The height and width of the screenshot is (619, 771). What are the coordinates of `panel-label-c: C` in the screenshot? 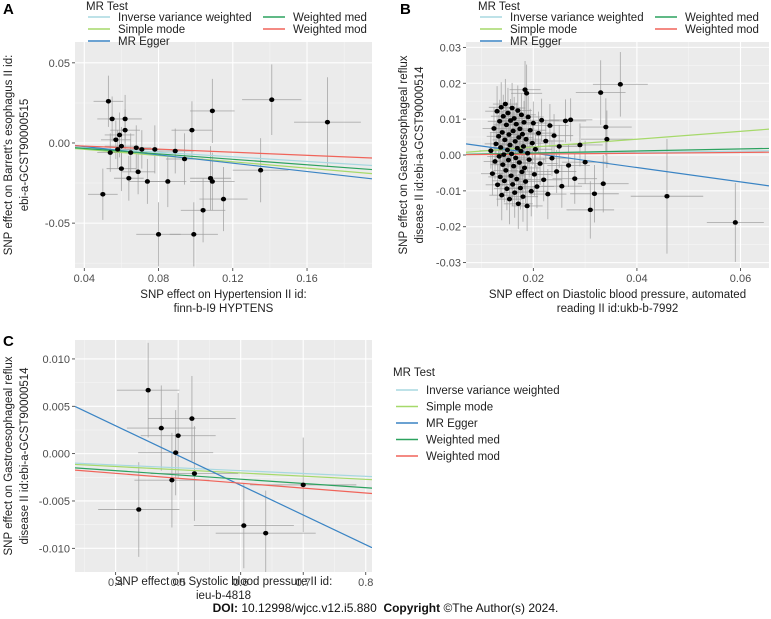 It's located at (8, 341).